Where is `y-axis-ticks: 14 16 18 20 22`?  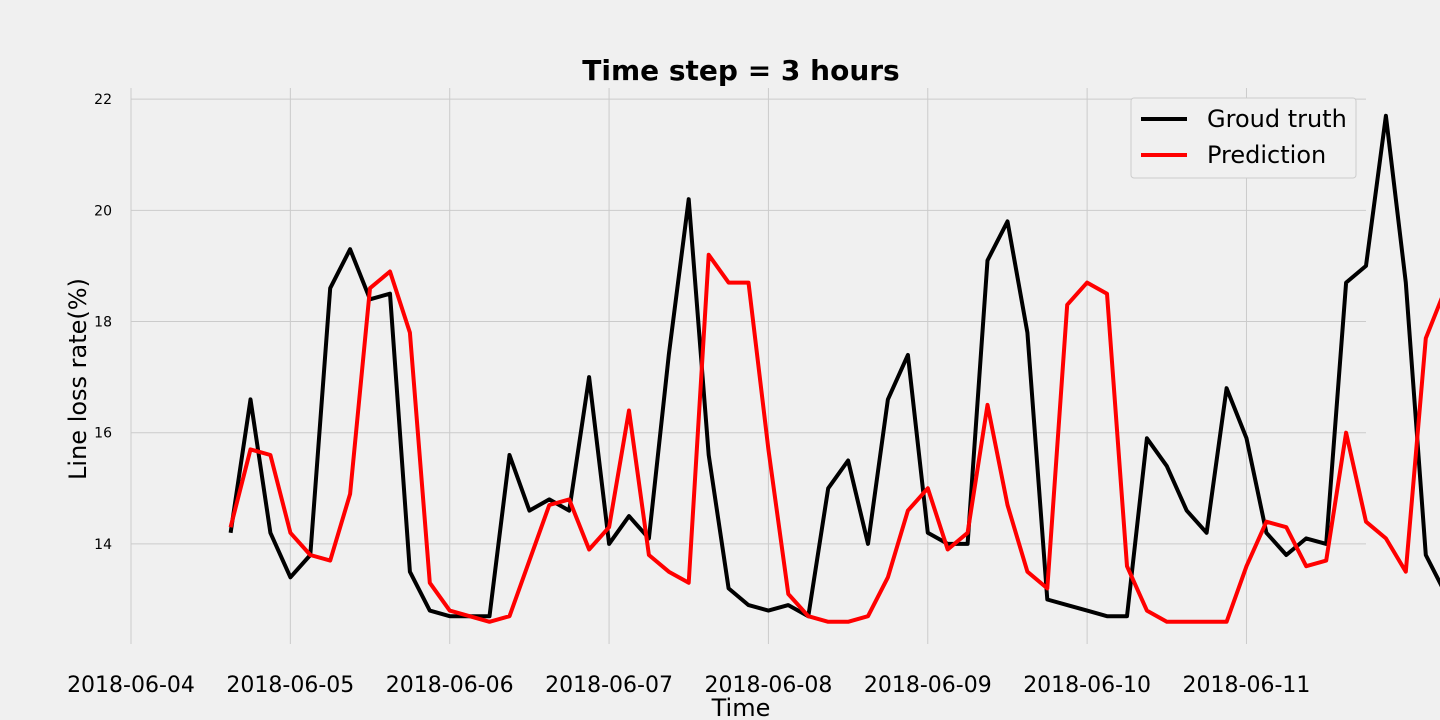 y-axis-ticks: 14 16 18 20 22 is located at coordinates (103, 322).